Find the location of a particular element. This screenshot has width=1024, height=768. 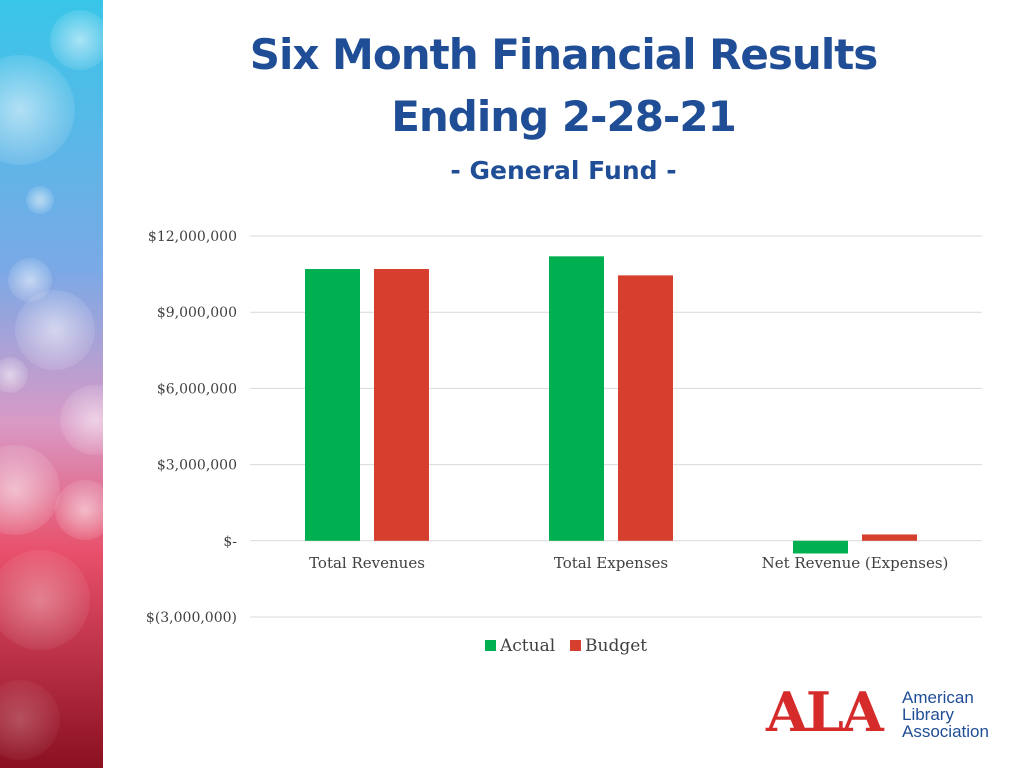

slide-title-line-1: Six Month Financial Results is located at coordinates (564, 54).